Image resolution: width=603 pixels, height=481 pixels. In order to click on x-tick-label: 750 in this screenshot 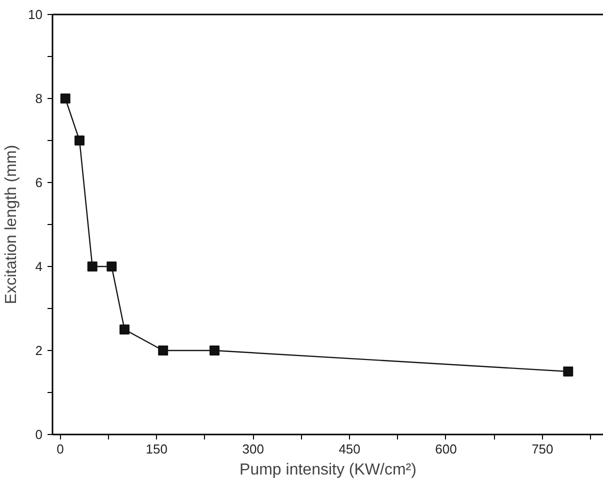, I will do `click(543, 449)`.